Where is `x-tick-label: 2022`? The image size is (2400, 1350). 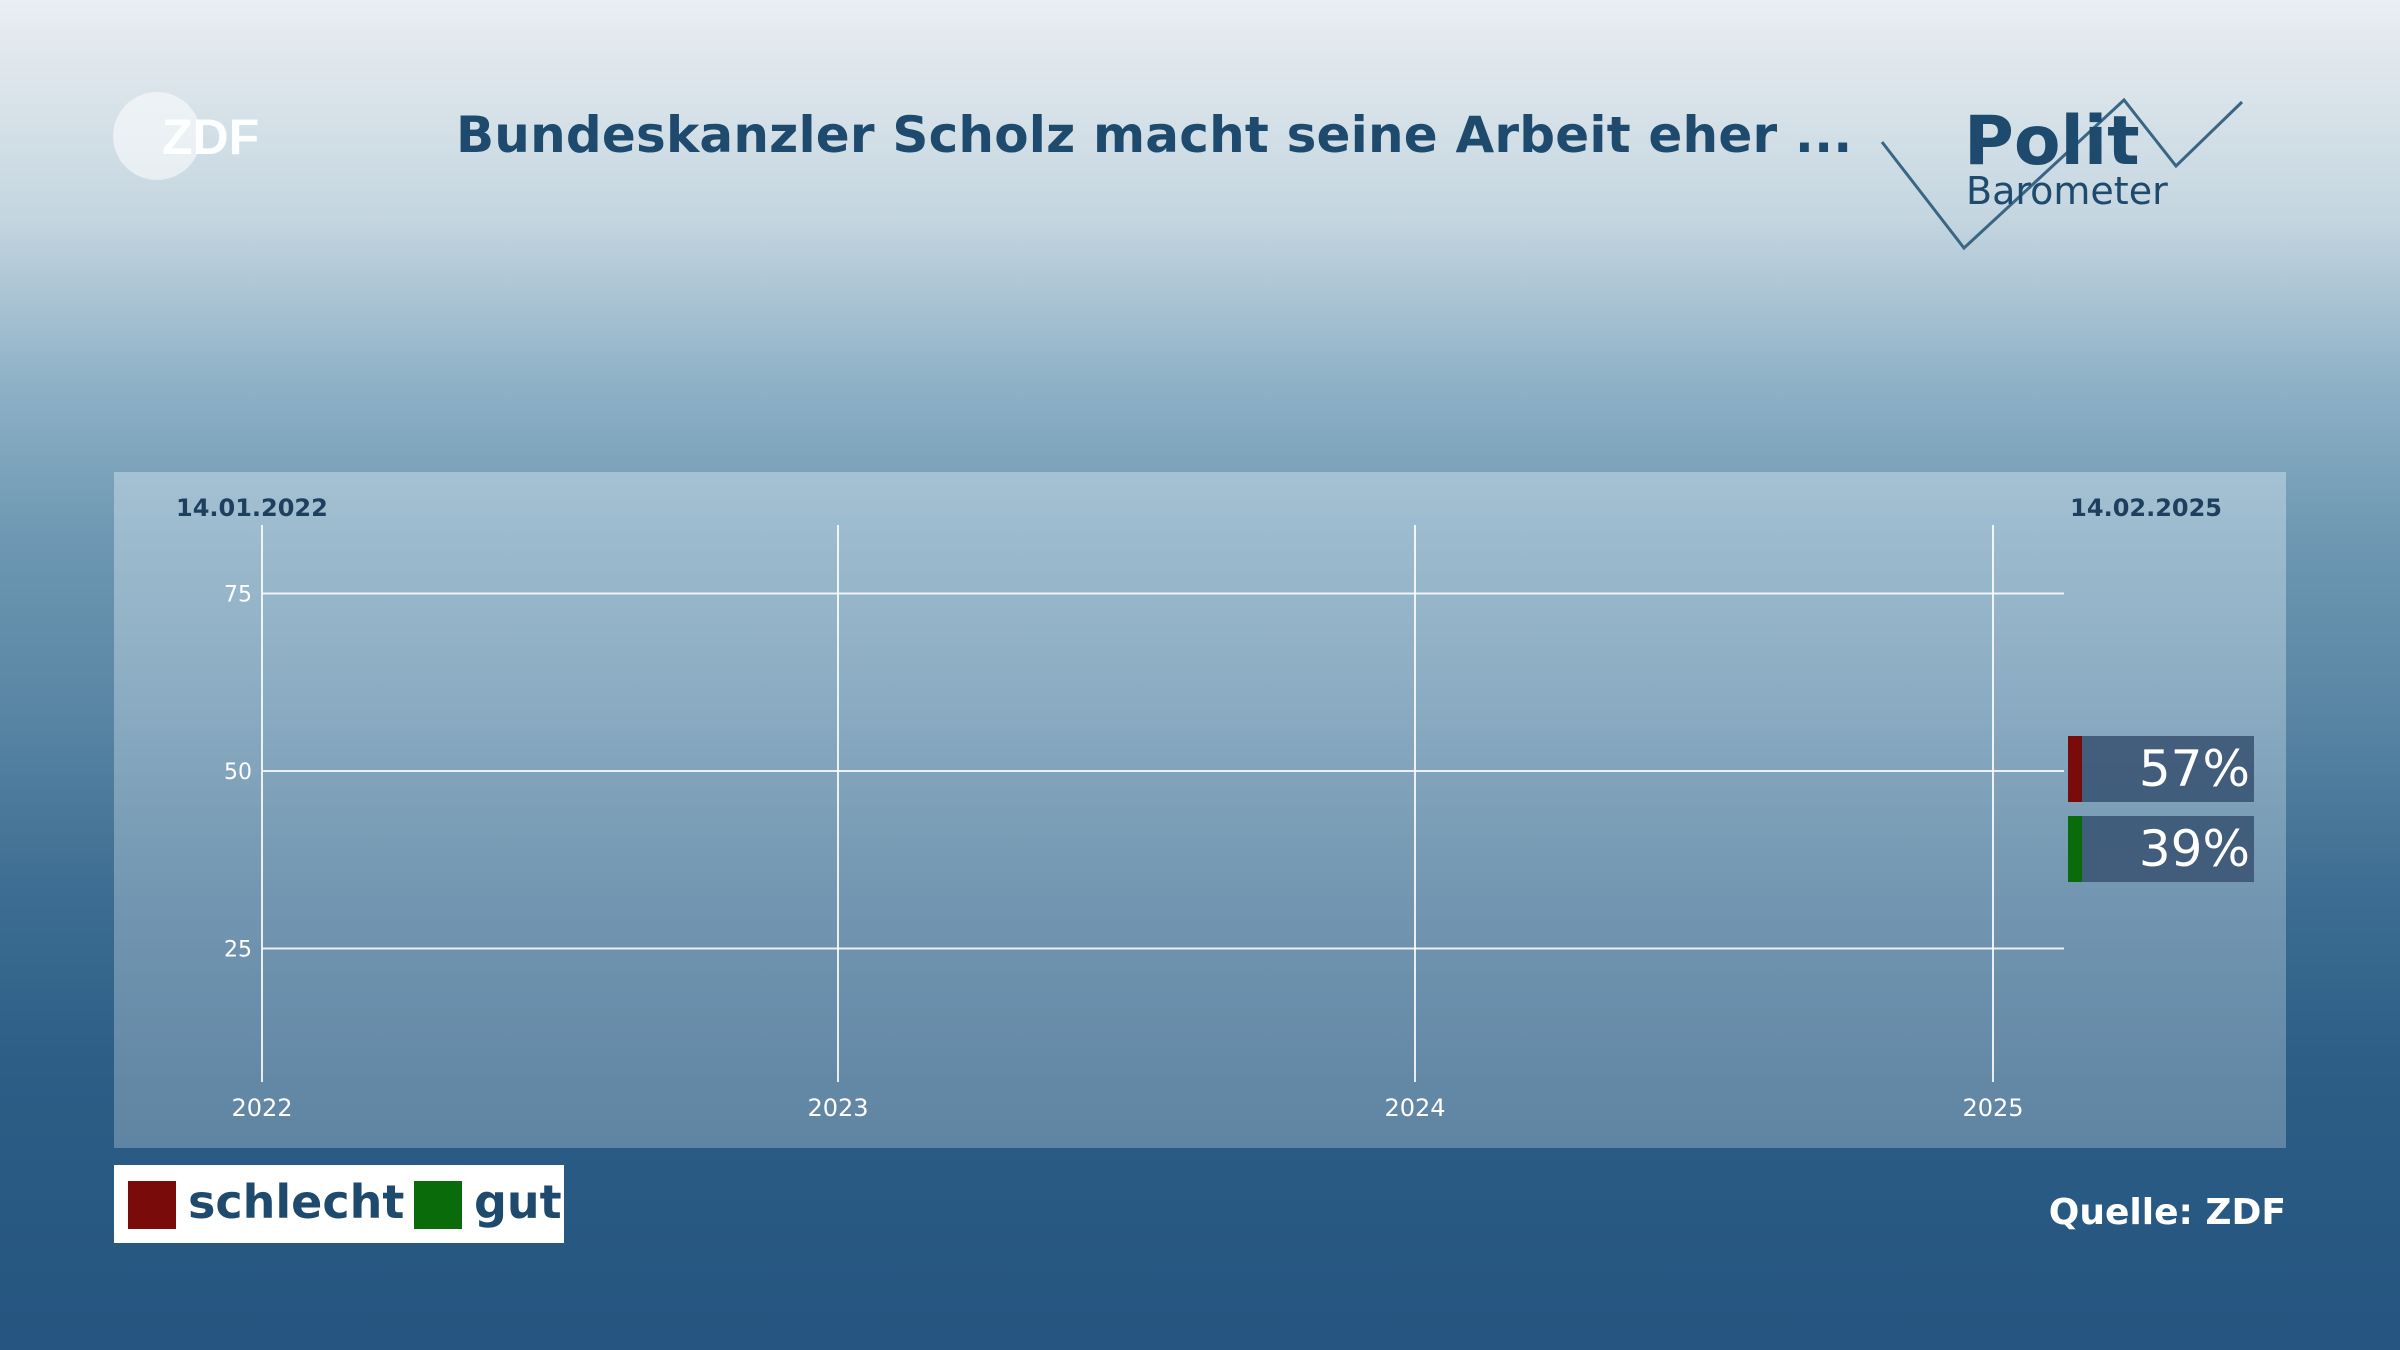
x-tick-label: 2022 is located at coordinates (261, 1108).